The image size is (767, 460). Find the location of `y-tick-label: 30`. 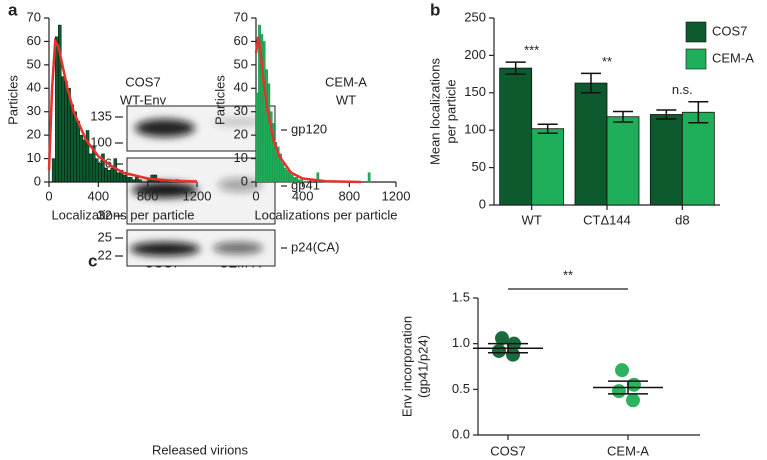

y-tick-label: 30 is located at coordinates (241, 110).